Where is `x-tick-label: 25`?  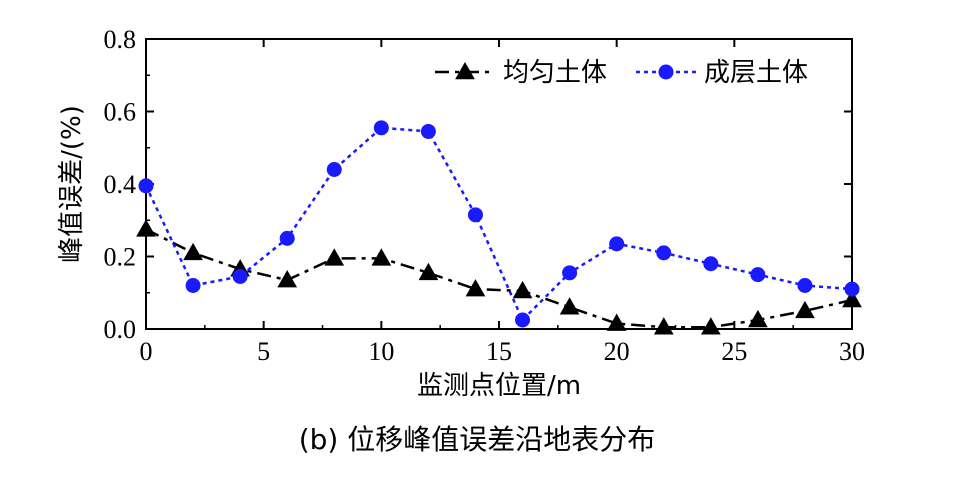
x-tick-label: 25 is located at coordinates (734, 351).